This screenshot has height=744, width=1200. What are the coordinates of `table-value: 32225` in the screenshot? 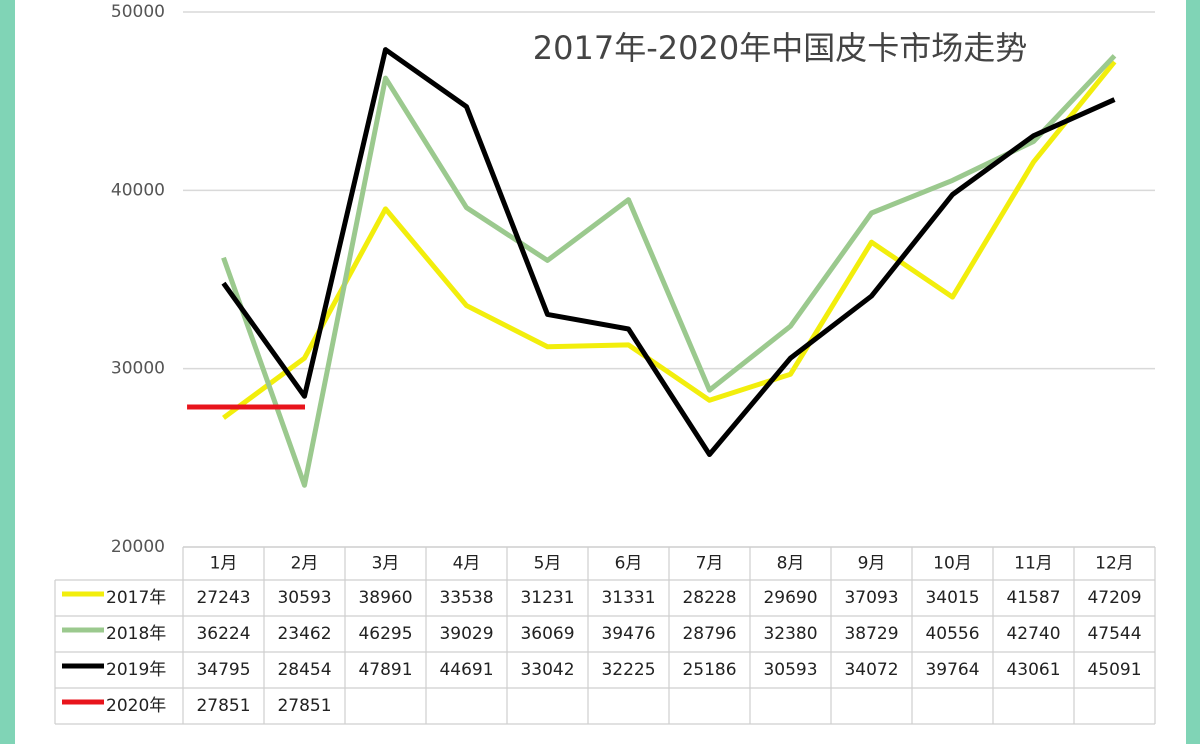 It's located at (628, 670).